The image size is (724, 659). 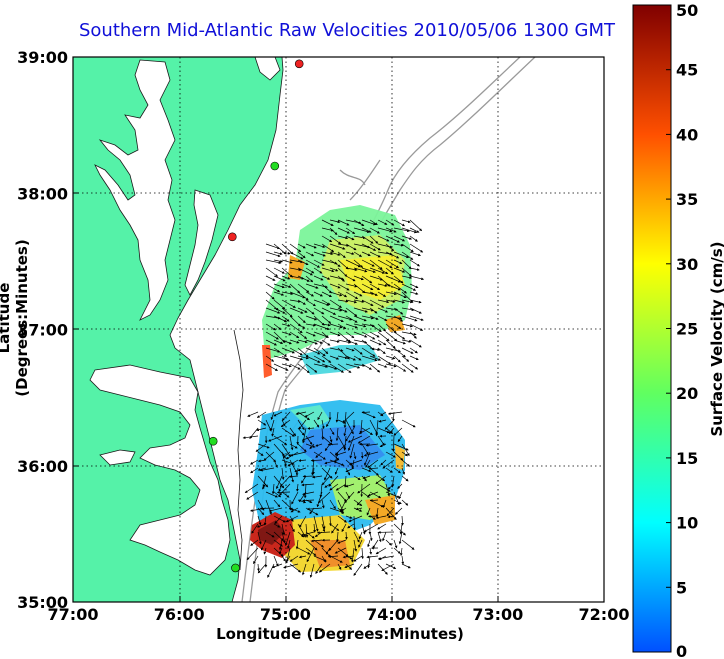 I want to click on radar-stations, so click(x=256, y=316).